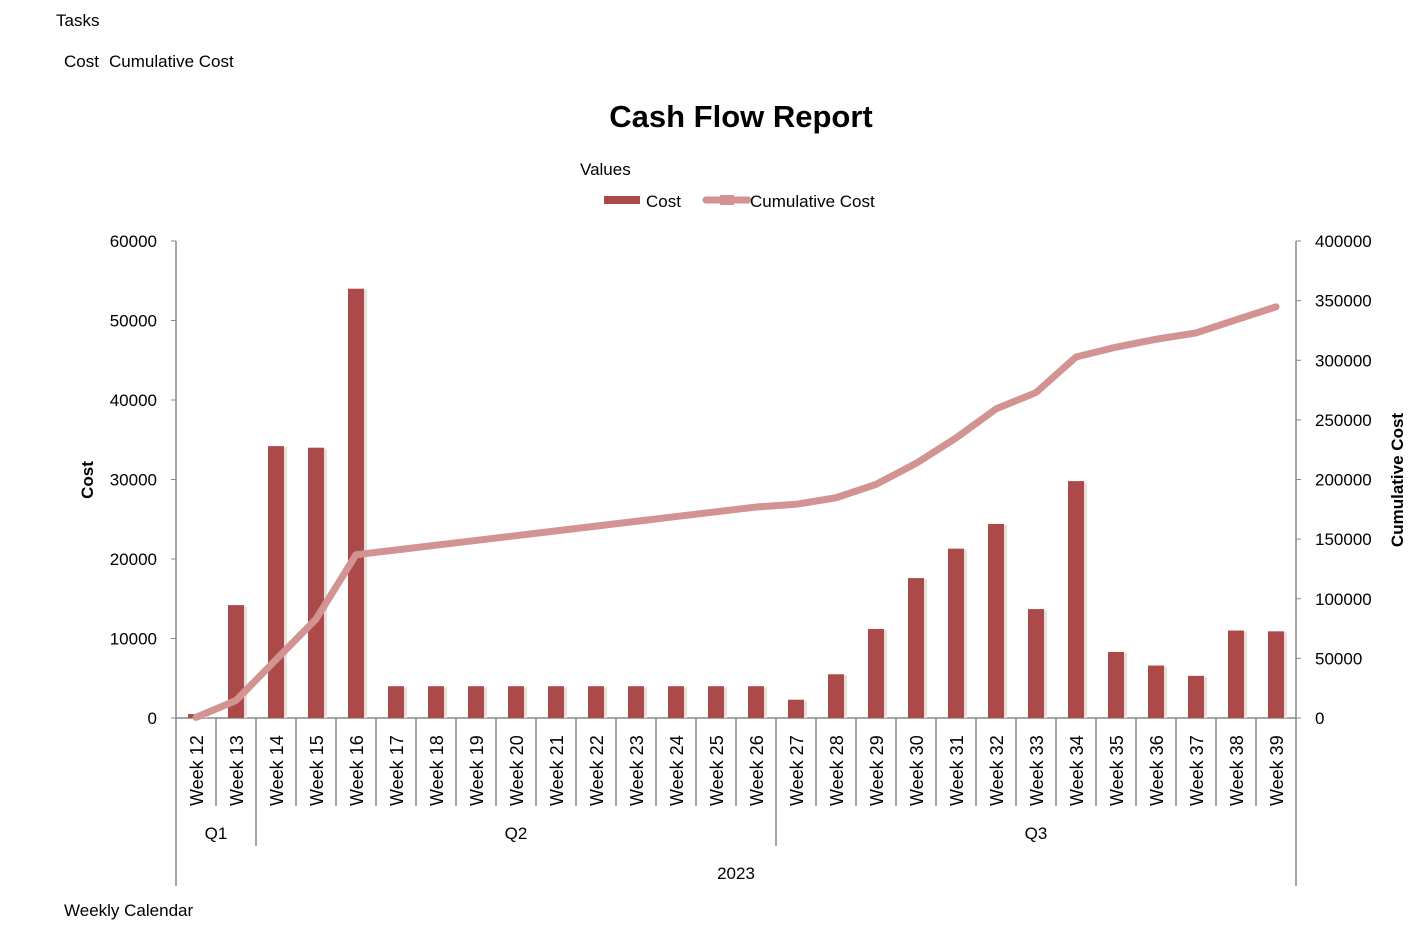  I want to click on legend-cumulative-label: Cumulative Cost, so click(812, 201).